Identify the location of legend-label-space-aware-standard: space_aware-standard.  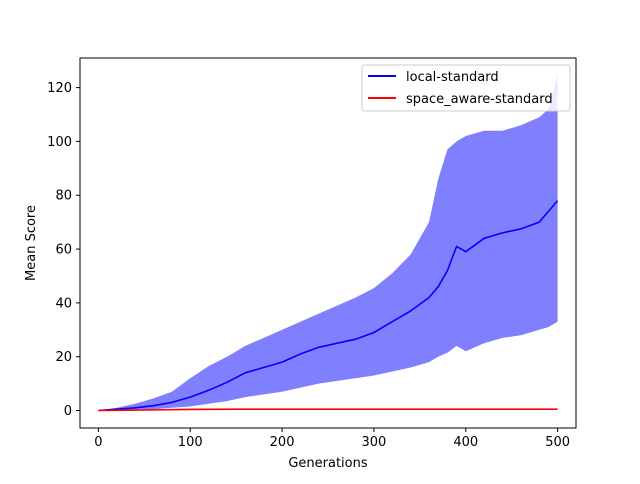
(479, 99).